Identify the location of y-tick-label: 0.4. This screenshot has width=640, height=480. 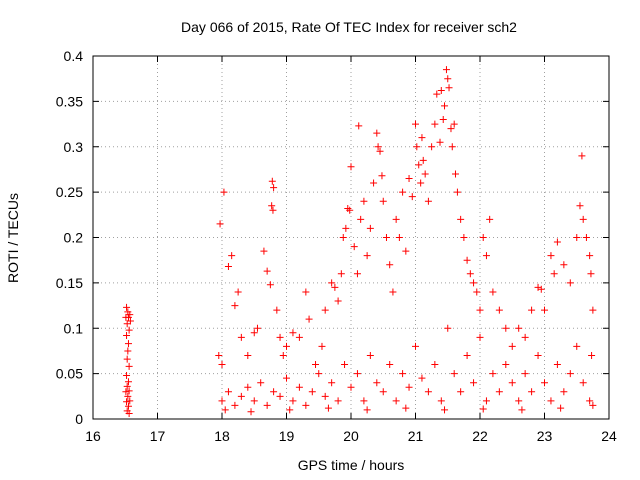
(74, 56).